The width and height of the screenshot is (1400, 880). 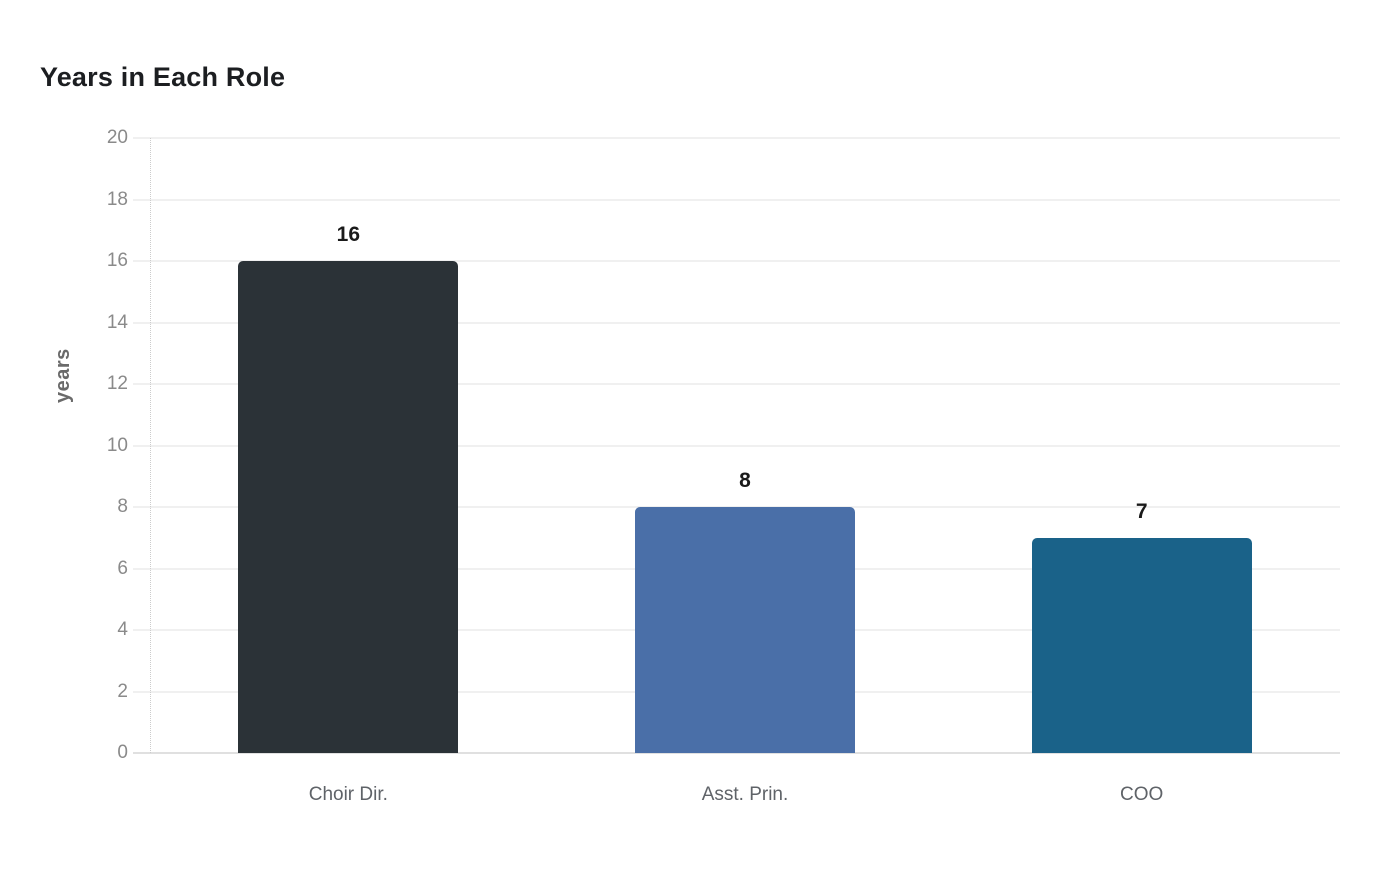 I want to click on x-axis-baseline, so click(x=736, y=753).